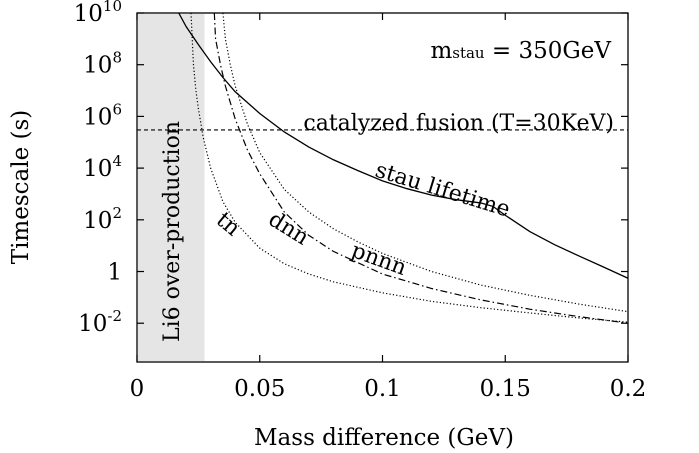  I want to click on li6-overproduction-region, so click(171, 187).